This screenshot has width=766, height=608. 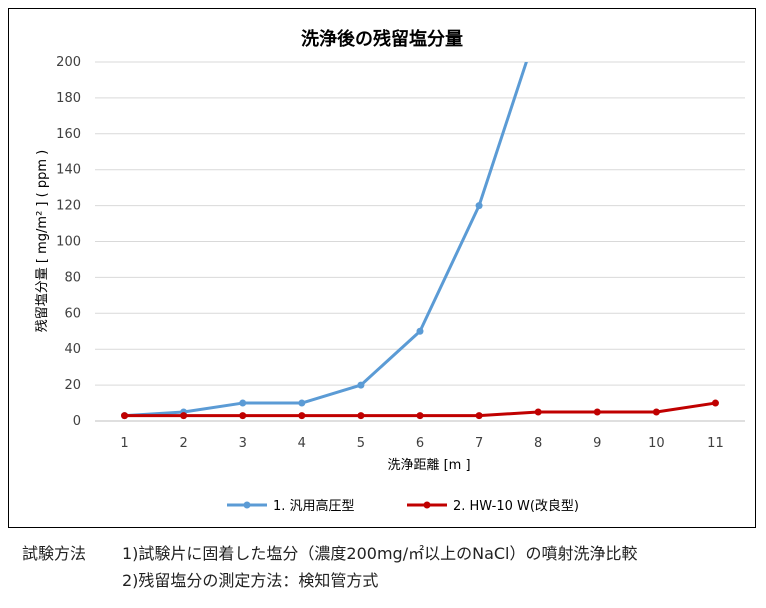 I want to click on note-line-2: 2)残留塩分の測定方法：検知管方式, so click(x=250, y=580).